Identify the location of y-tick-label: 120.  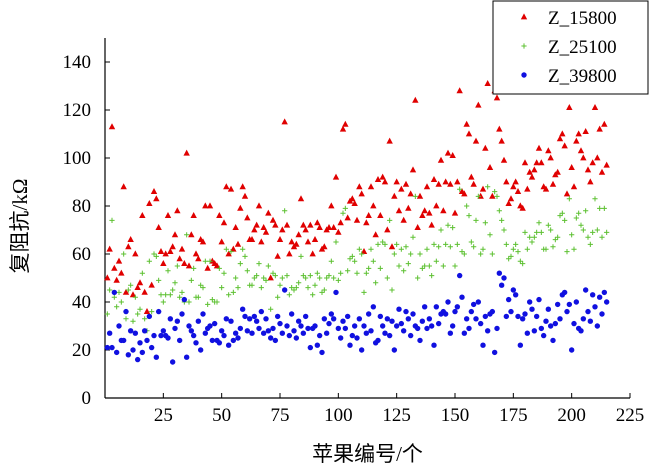
(77, 110).